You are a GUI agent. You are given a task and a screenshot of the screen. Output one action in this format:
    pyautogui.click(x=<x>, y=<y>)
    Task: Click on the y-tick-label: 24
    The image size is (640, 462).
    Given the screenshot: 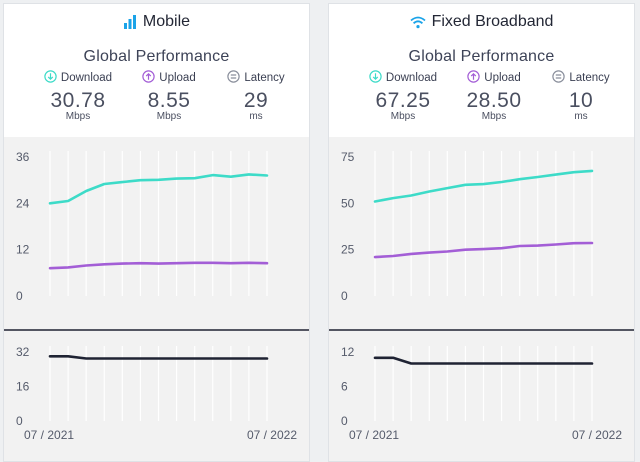 What is the action you would take?
    pyautogui.click(x=23, y=203)
    